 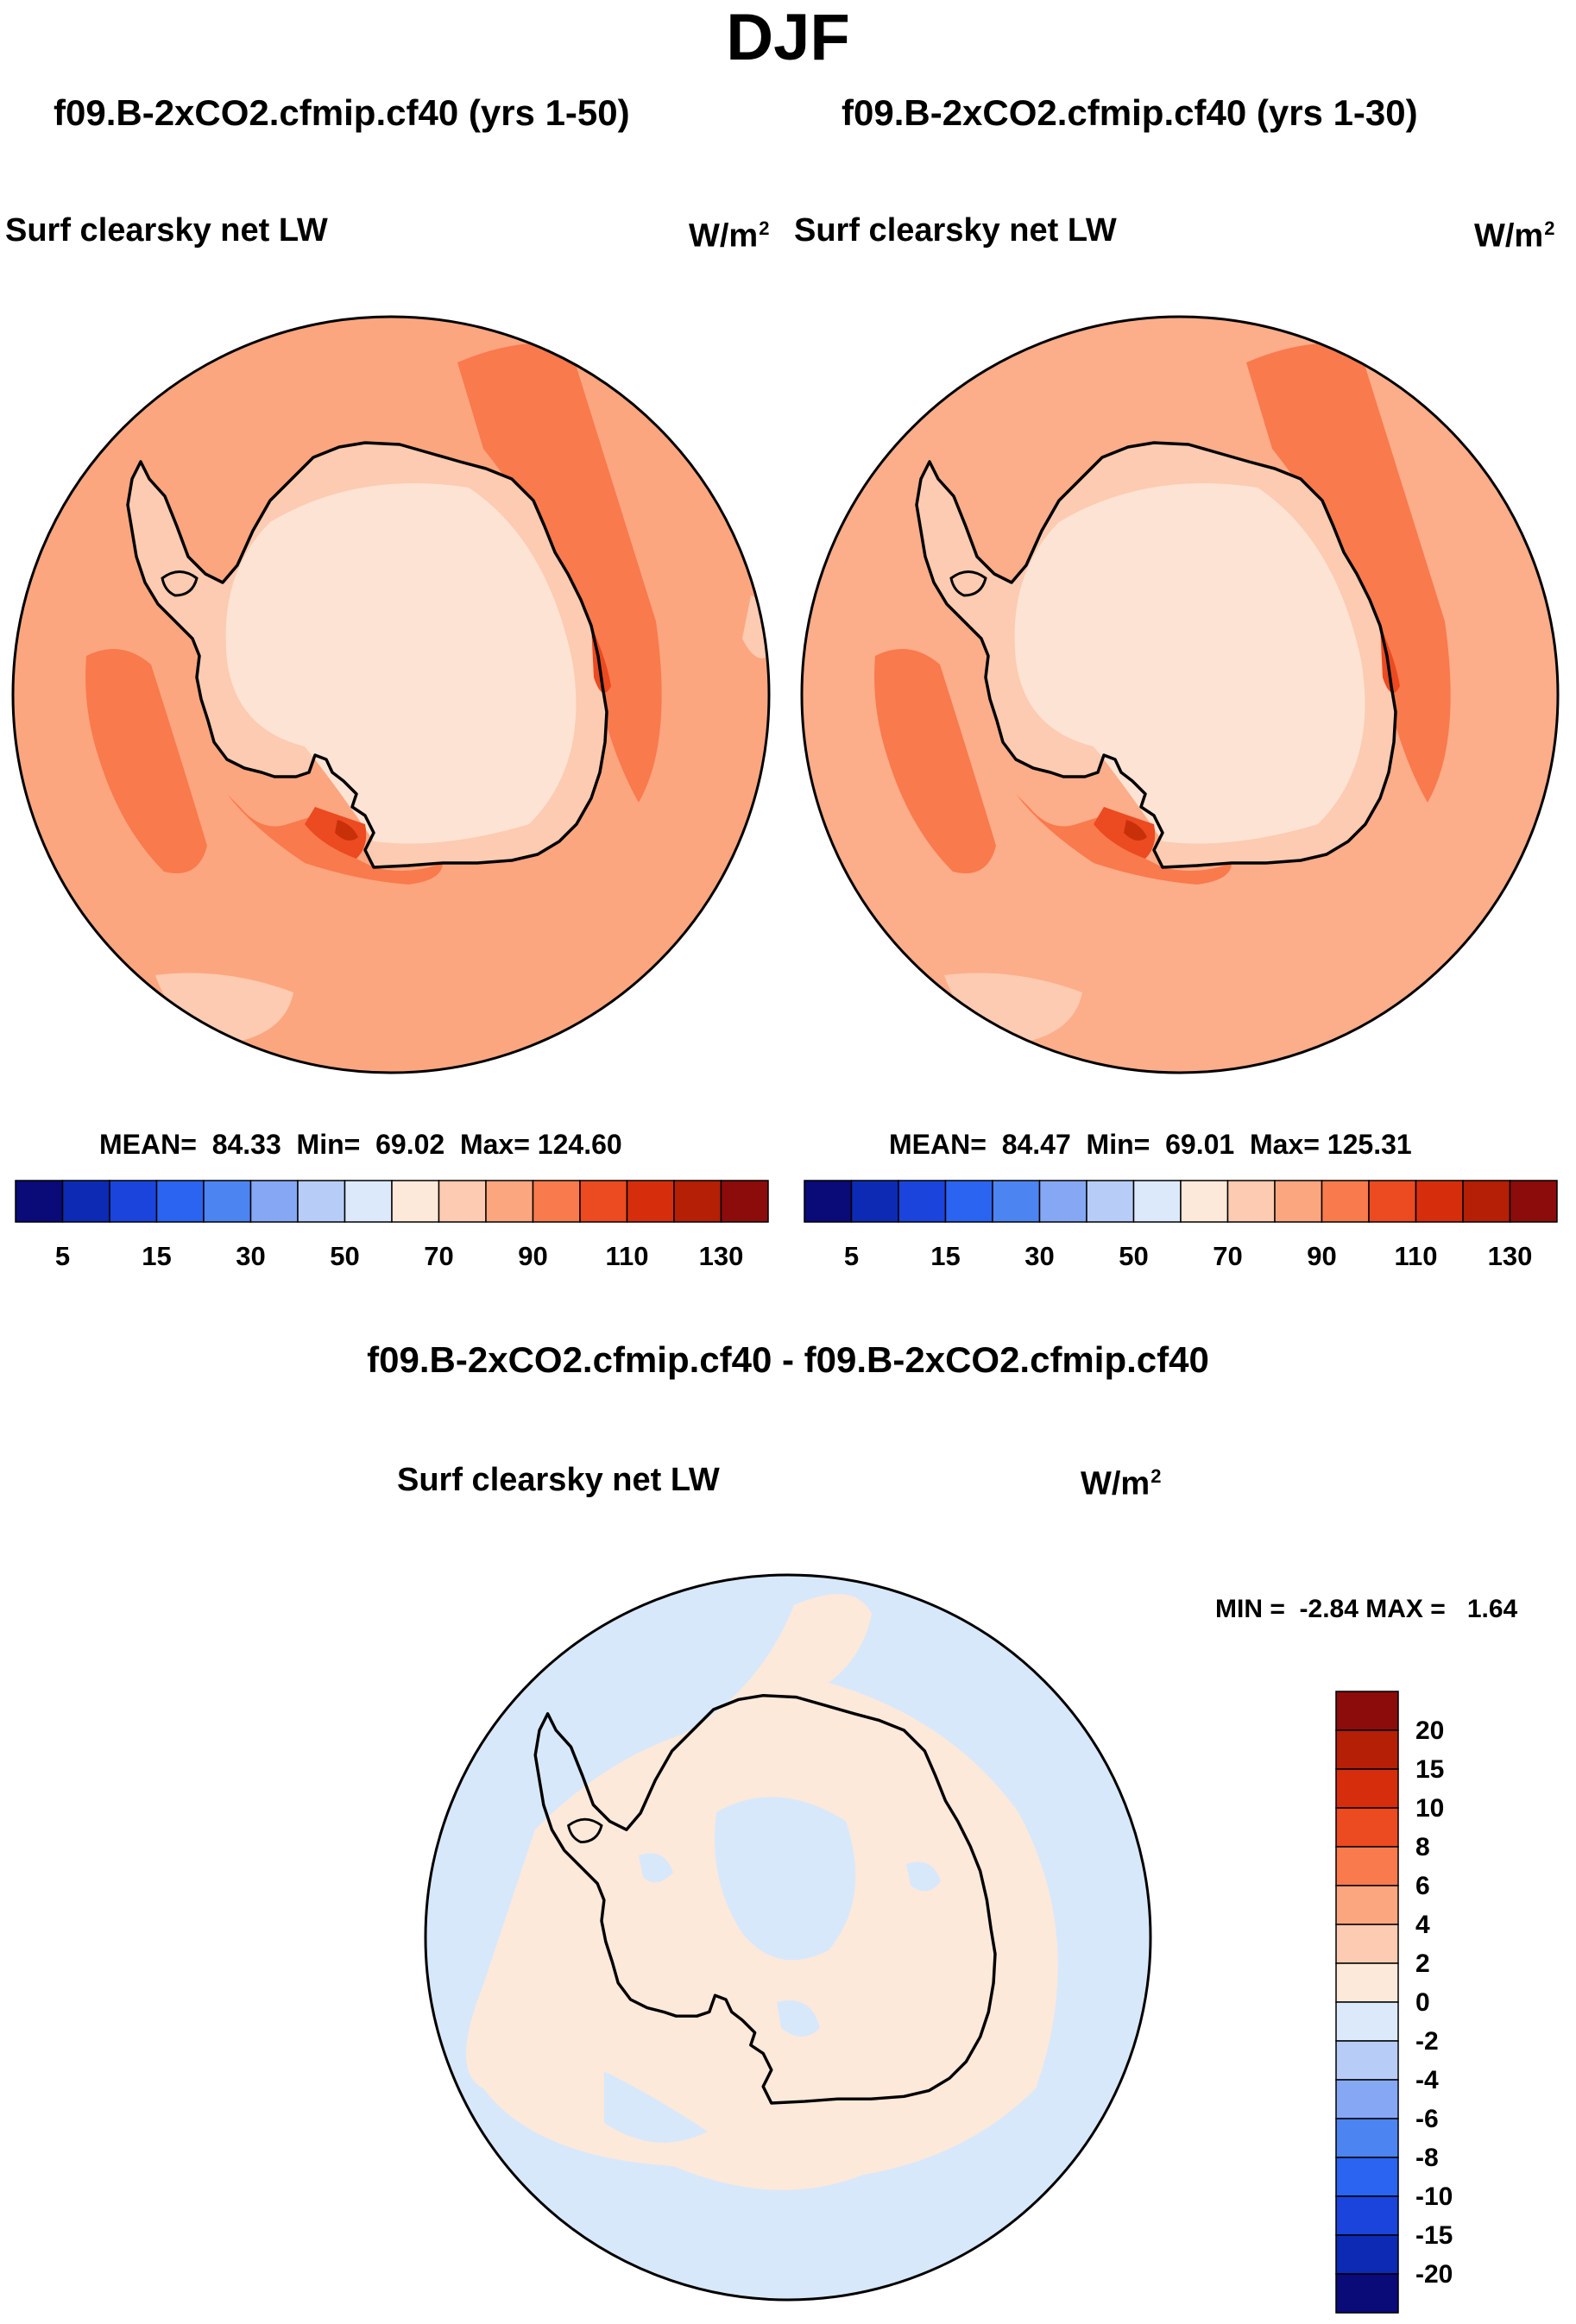 I want to click on colorbar-difference-tick-label: 6, so click(x=1422, y=1886).